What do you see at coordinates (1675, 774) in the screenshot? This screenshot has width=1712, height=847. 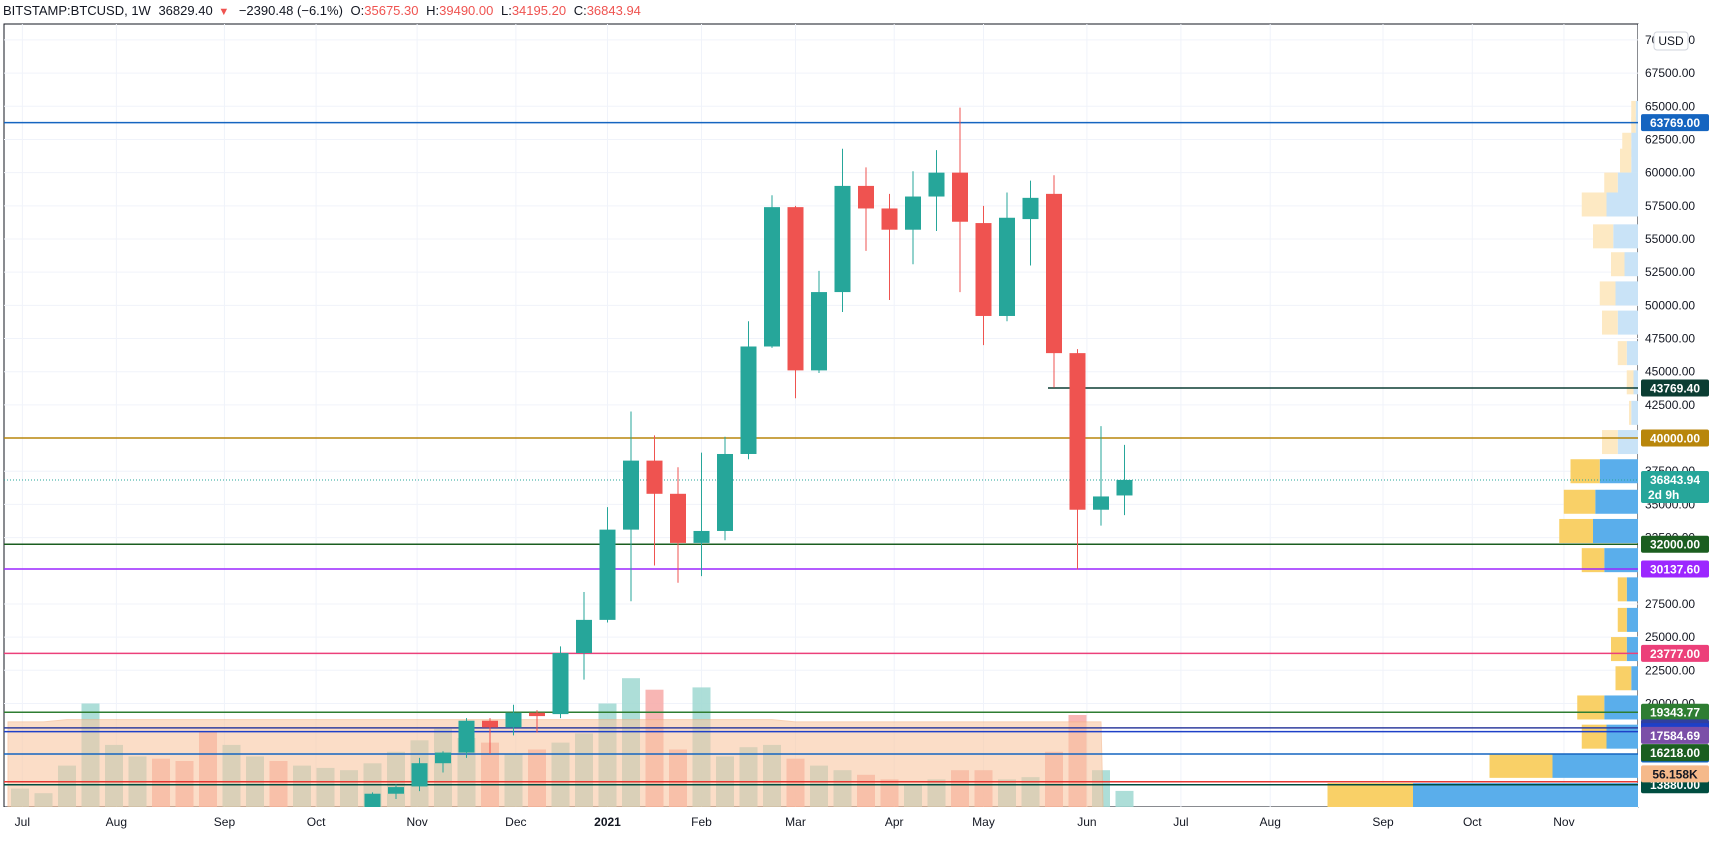 I see `misc-tag-bg` at bounding box center [1675, 774].